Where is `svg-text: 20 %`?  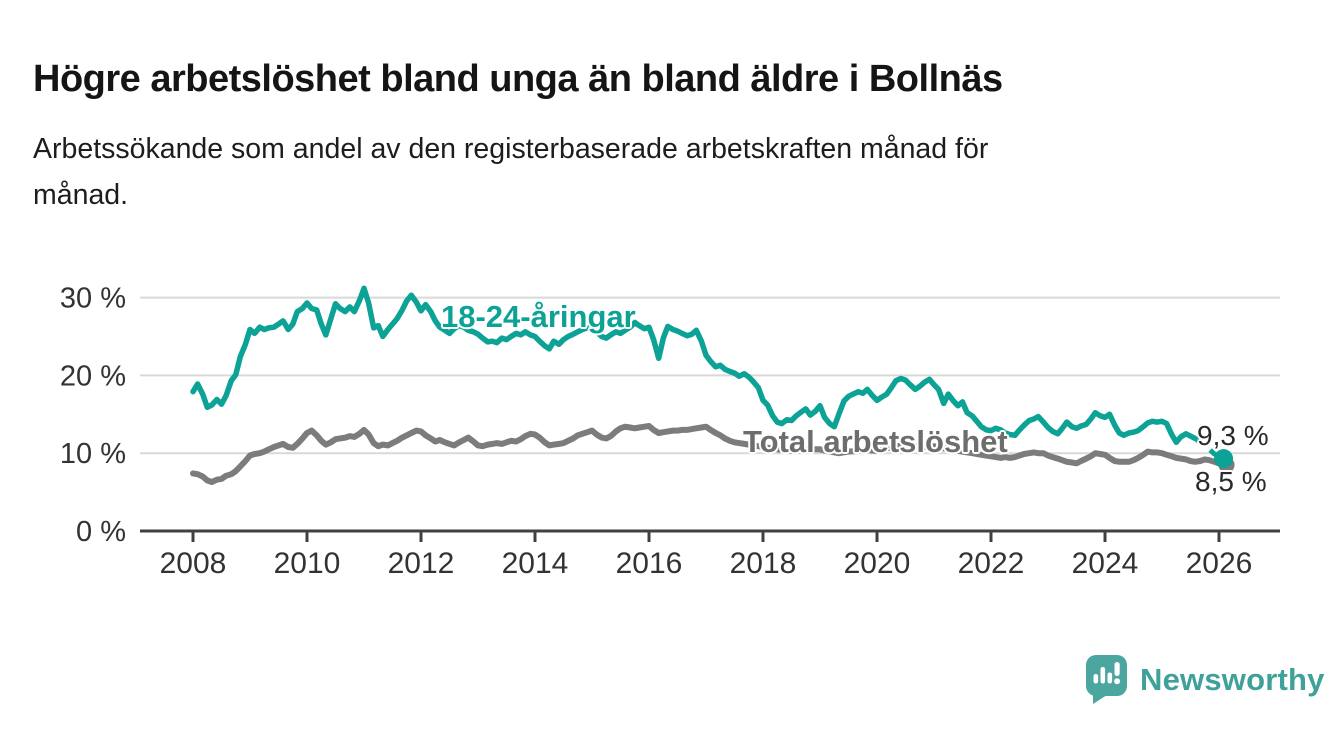 svg-text: 20 % is located at coordinates (93, 376).